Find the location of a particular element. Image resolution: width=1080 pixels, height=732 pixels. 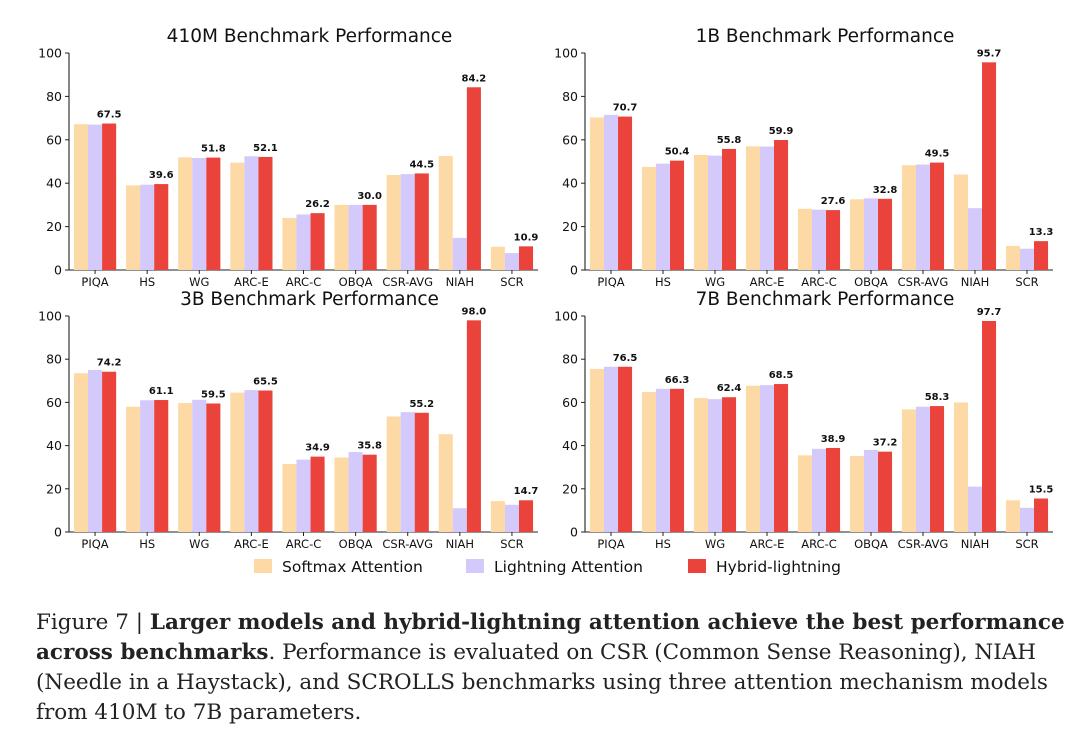

data-label: 52.1 is located at coordinates (265, 148).